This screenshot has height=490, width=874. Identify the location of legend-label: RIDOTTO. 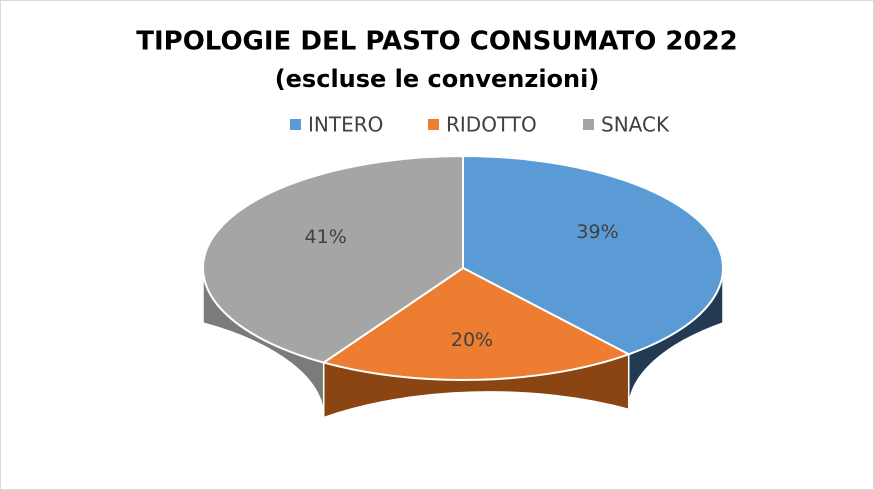
(491, 125).